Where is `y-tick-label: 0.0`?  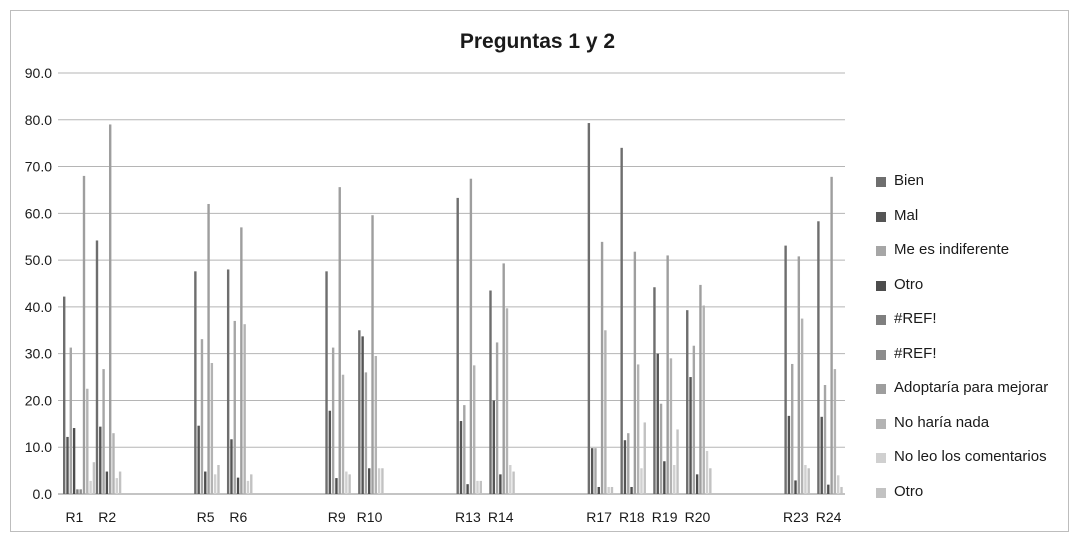 y-tick-label: 0.0 is located at coordinates (43, 494).